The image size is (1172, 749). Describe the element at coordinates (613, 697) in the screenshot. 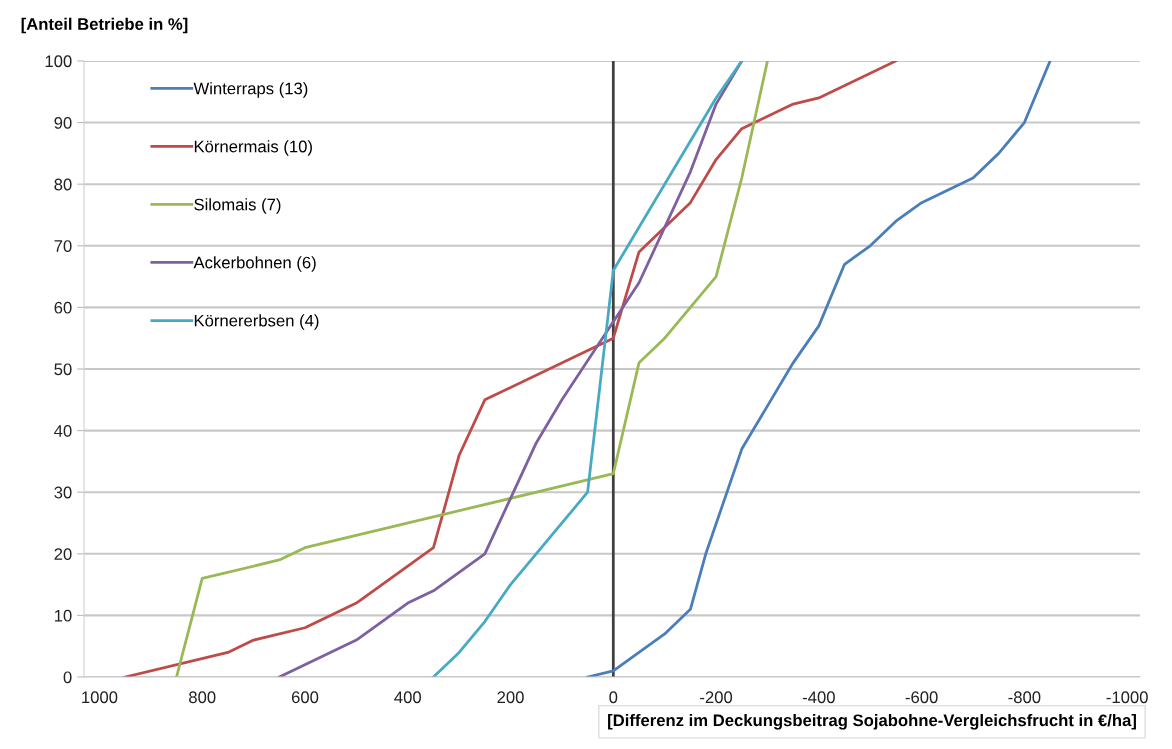

I see `x-tick-label: 0` at that location.